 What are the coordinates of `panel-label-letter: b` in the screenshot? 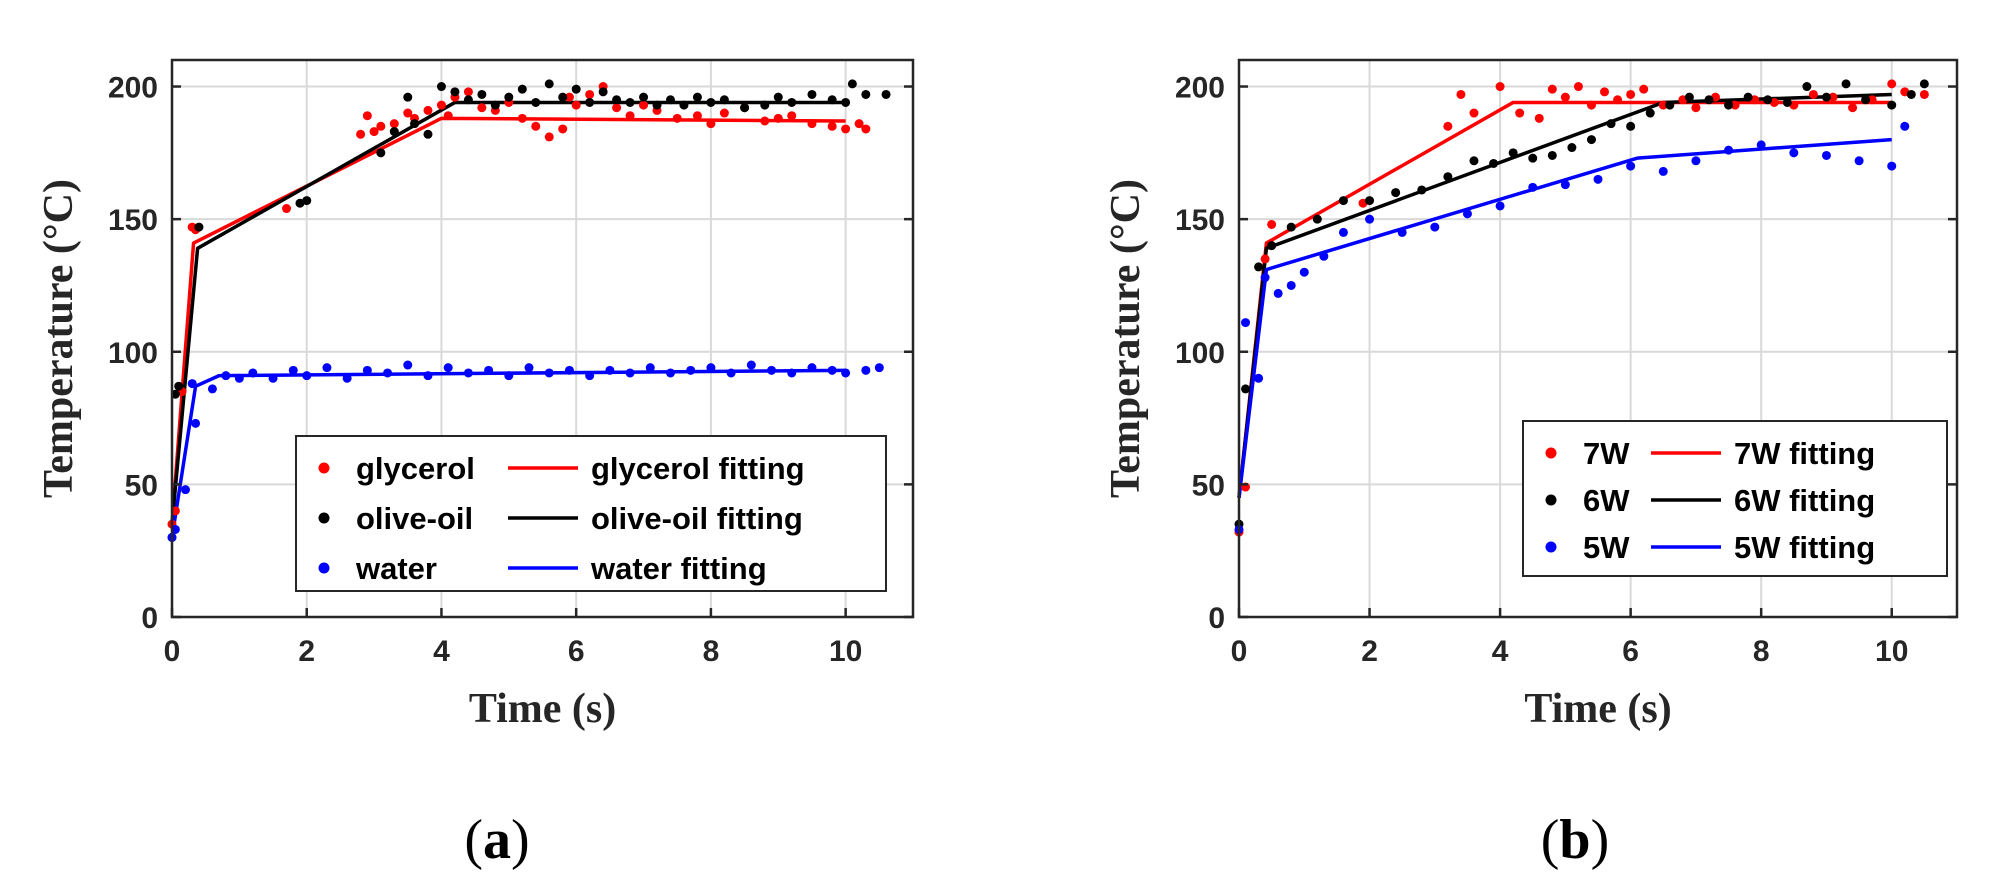 It's located at (1574, 840).